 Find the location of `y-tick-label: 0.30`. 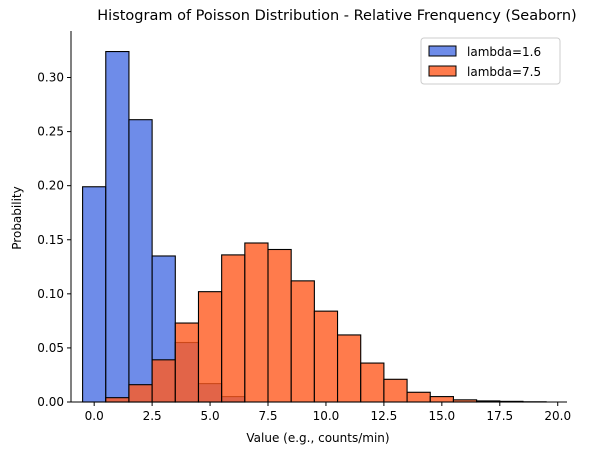

y-tick-label: 0.30 is located at coordinates (50, 78).